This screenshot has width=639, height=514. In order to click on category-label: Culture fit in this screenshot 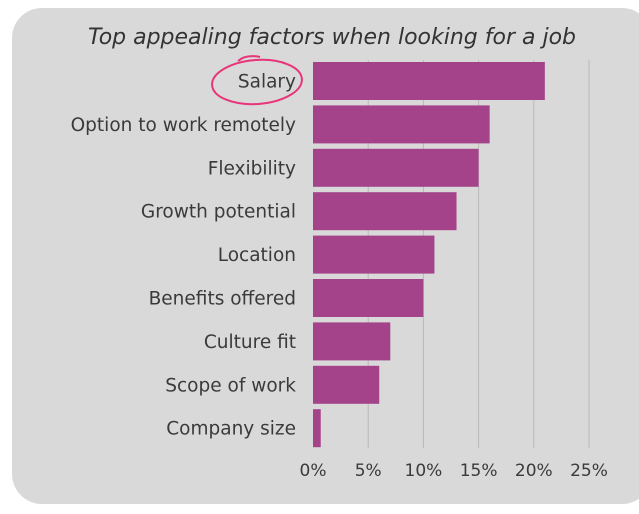, I will do `click(250, 342)`.